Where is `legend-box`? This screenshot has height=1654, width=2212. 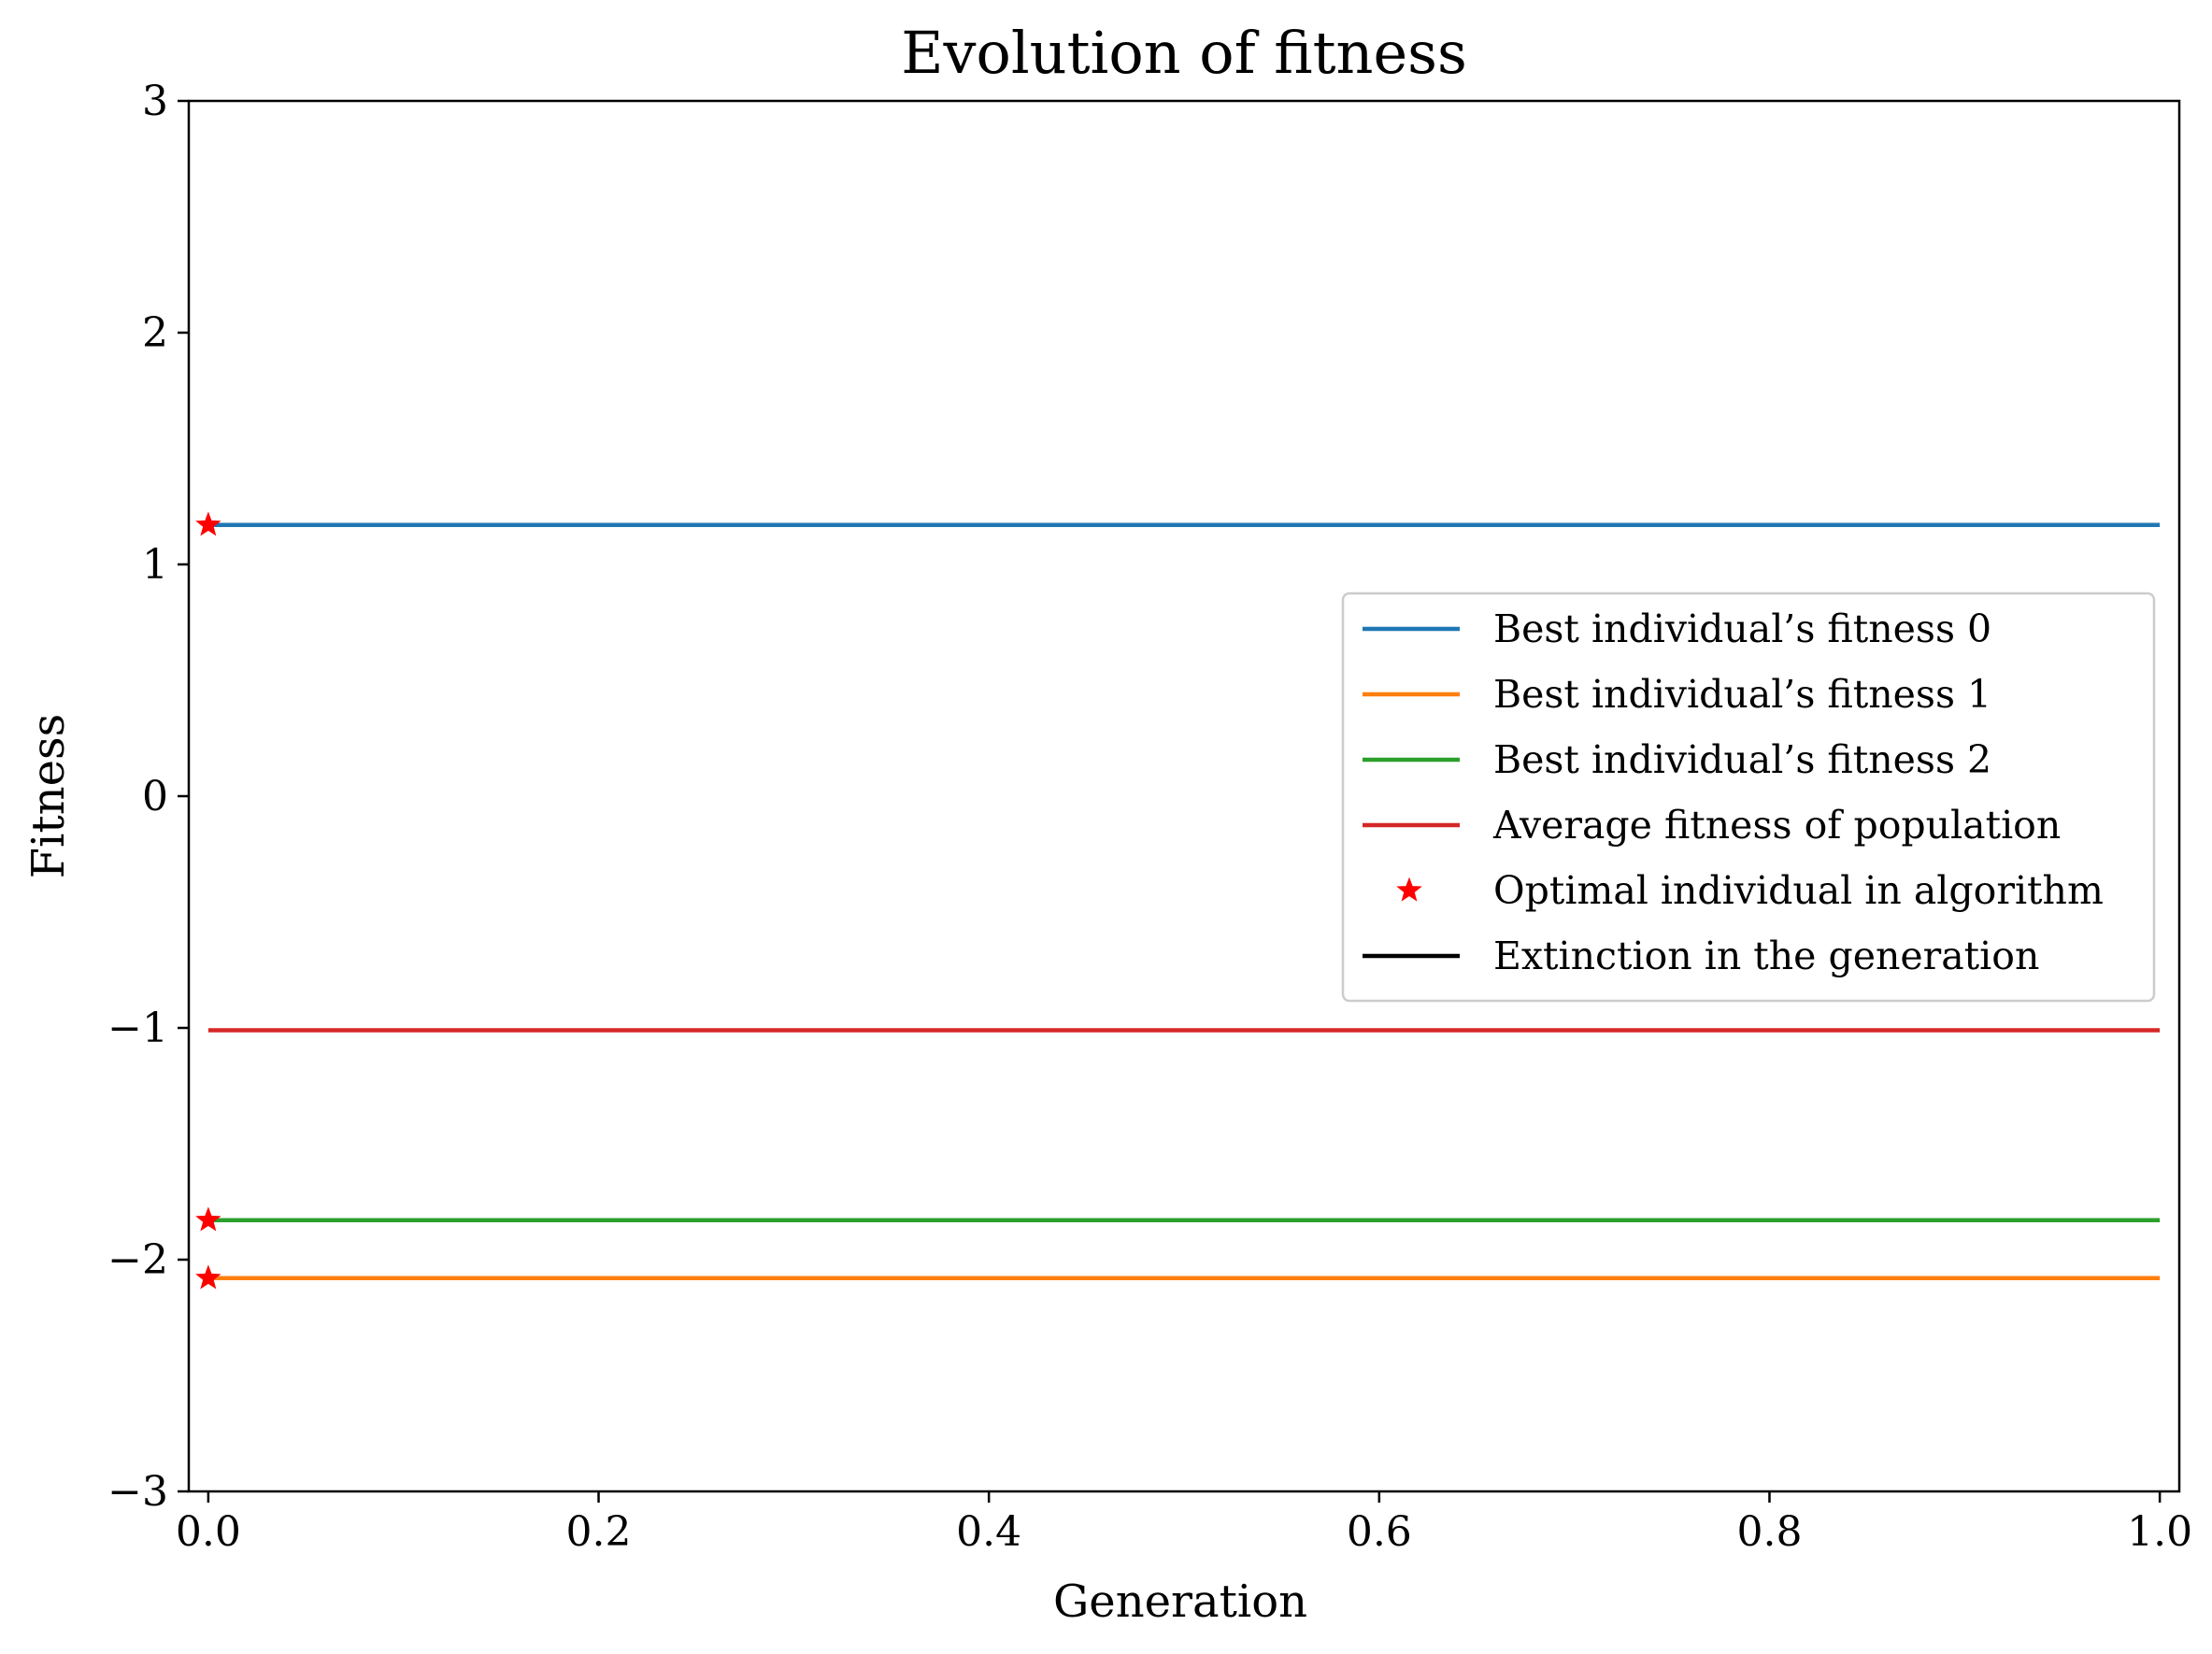
legend-box is located at coordinates (1748, 797).